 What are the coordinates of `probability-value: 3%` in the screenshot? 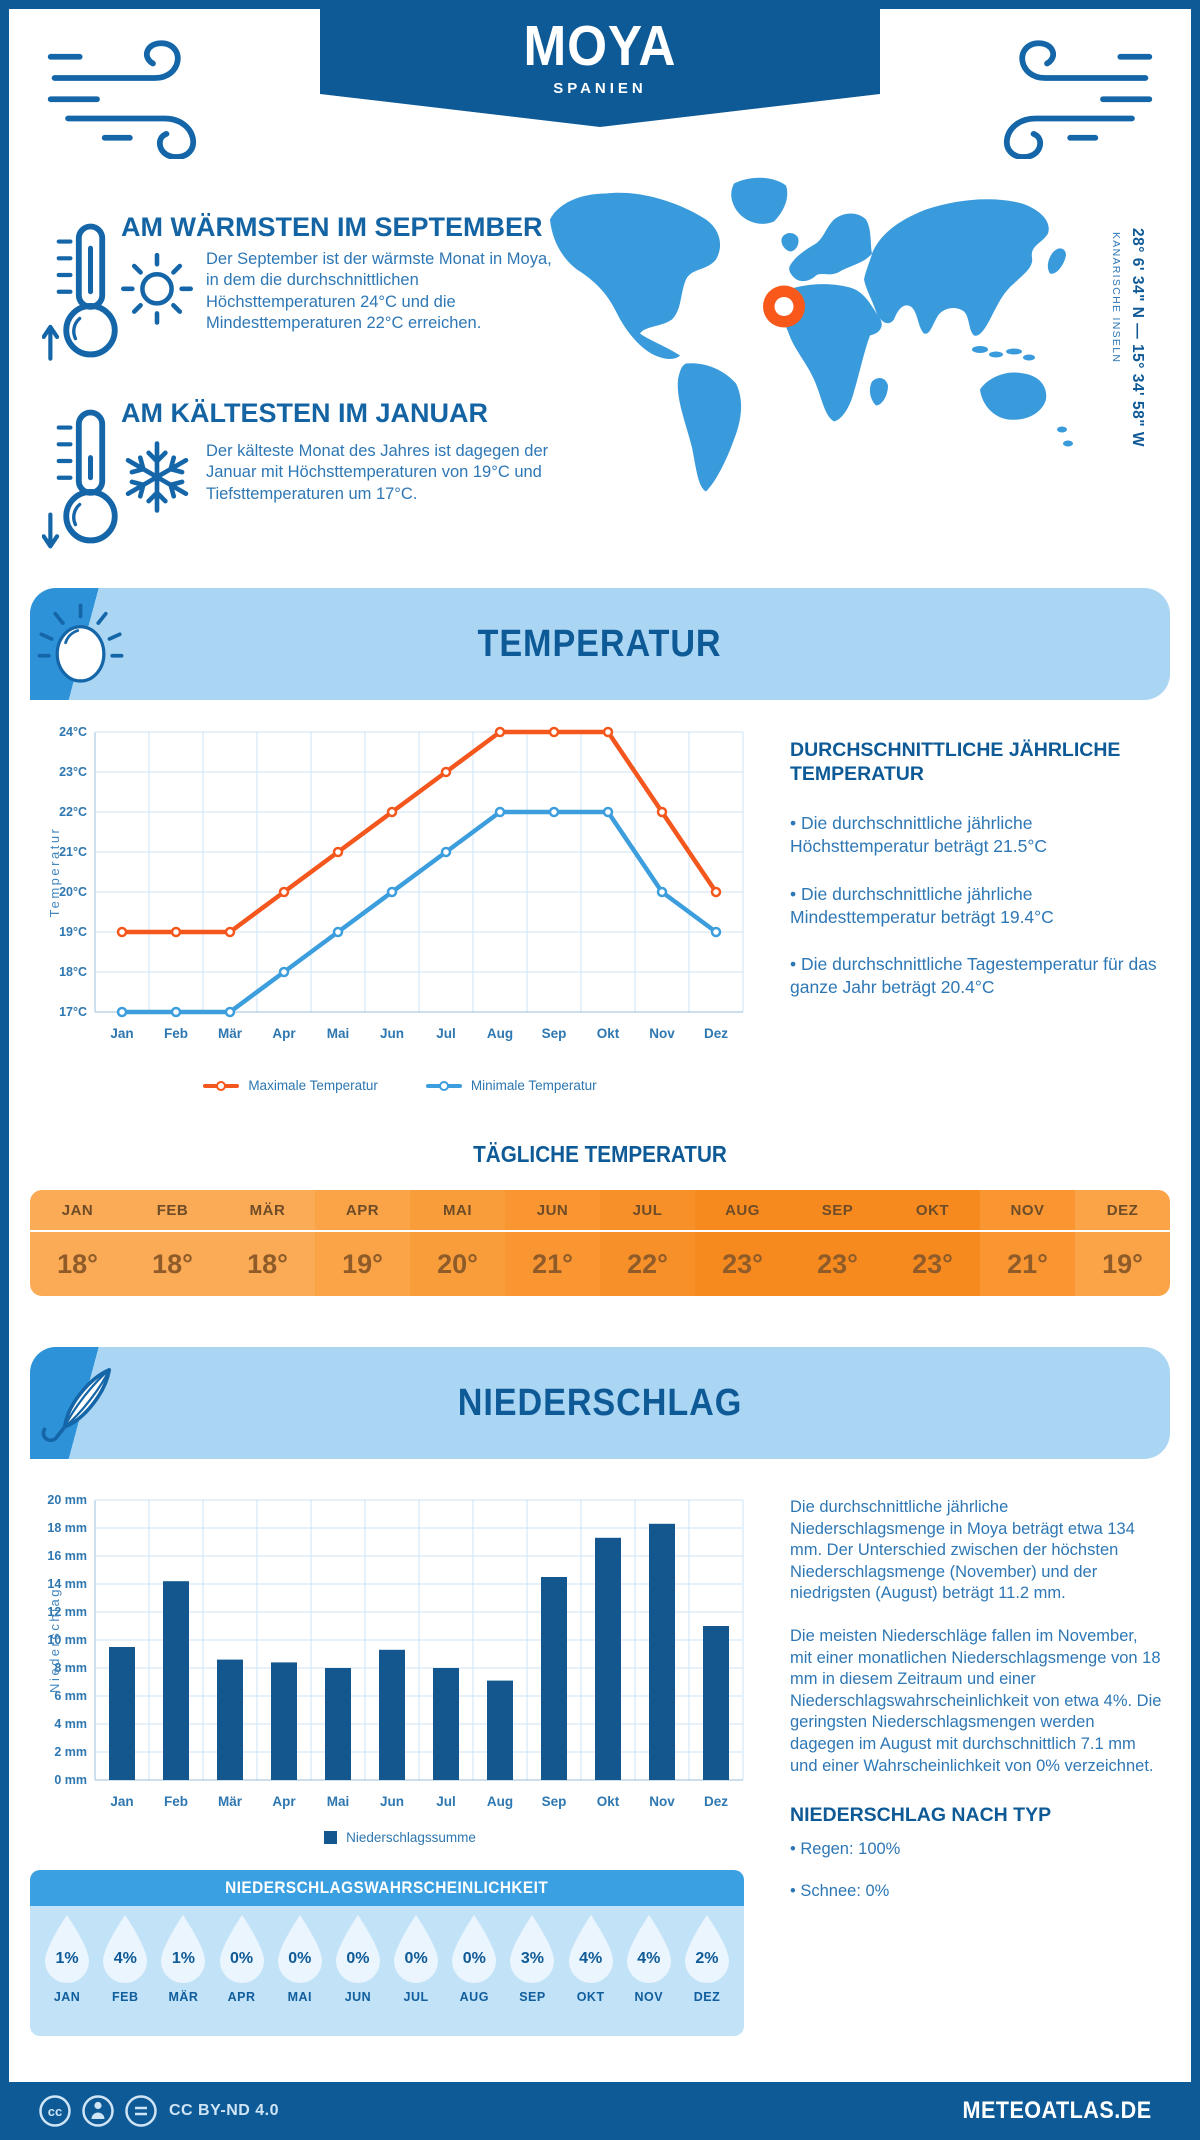 It's located at (532, 1958).